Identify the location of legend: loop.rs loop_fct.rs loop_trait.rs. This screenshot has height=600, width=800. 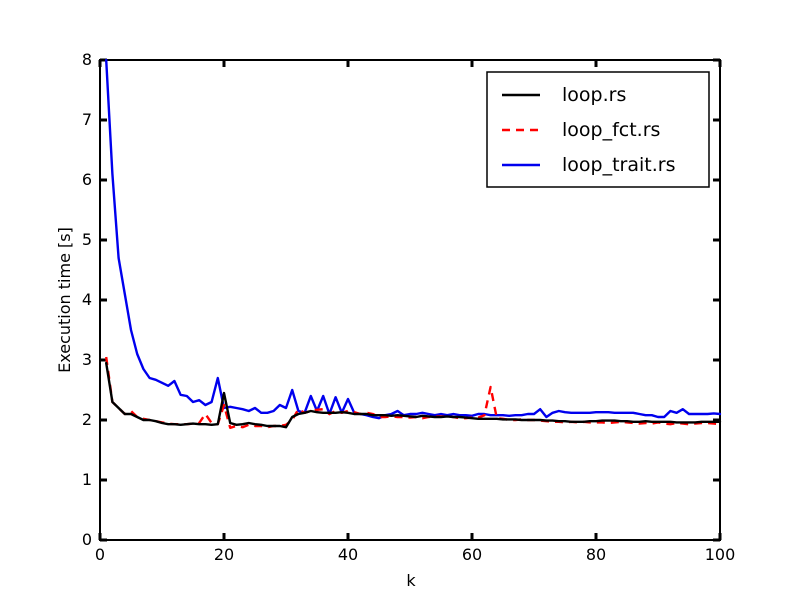
(598, 129).